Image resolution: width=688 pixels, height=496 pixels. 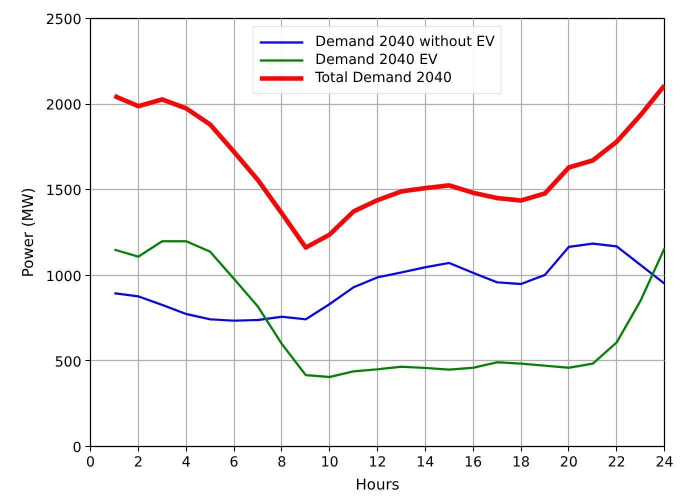 I want to click on x-tick-label: 14, so click(x=425, y=462).